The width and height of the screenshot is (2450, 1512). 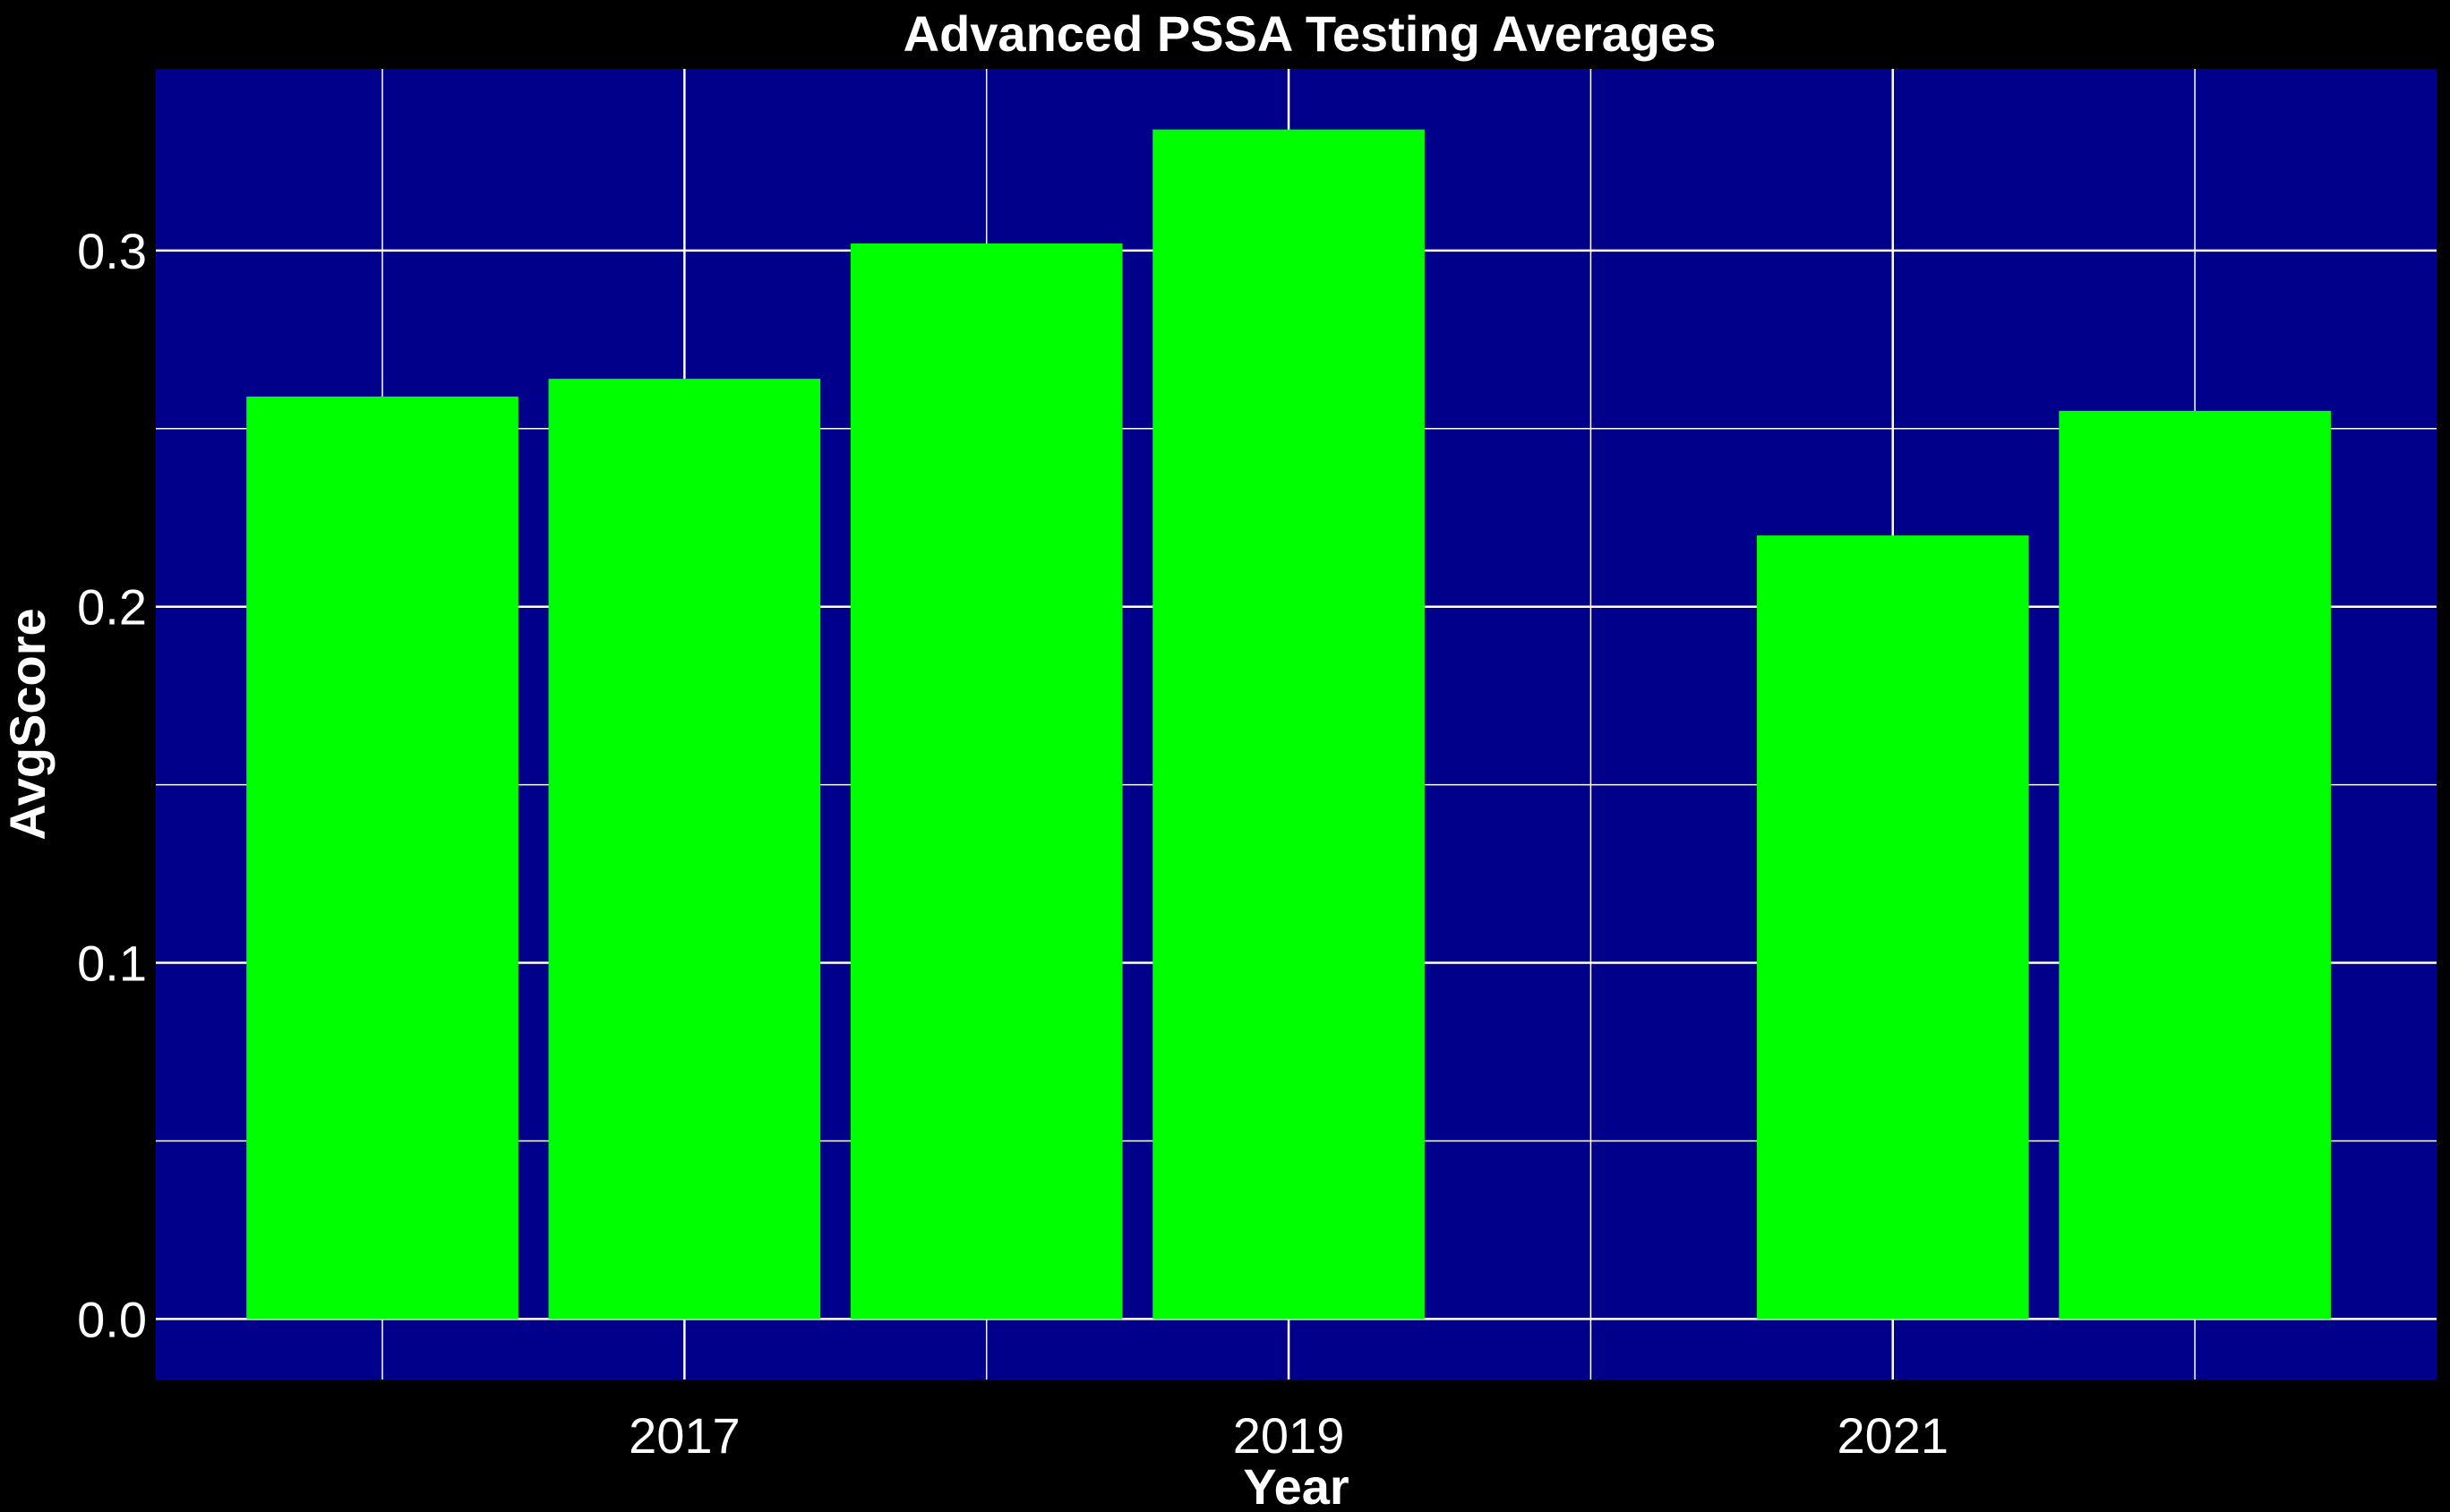 I want to click on y-axis-label: AvgScore, so click(x=28, y=724).